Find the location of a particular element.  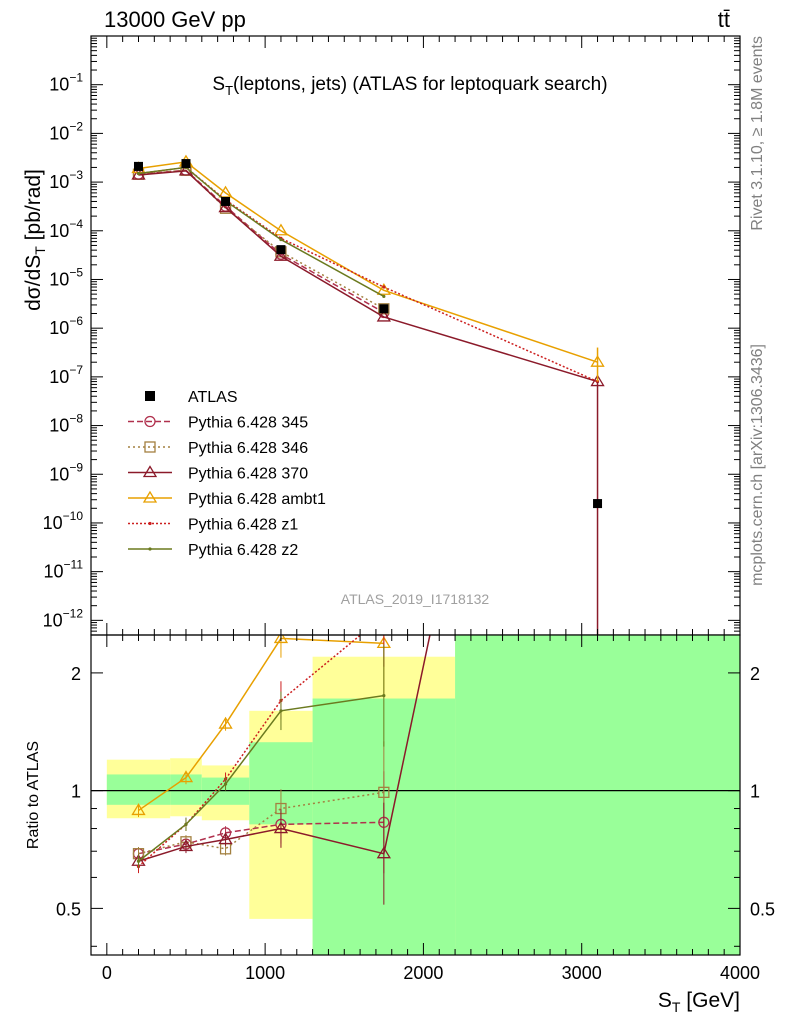

main-ytick-label-exponent: −1 is located at coordinates (76, 78).